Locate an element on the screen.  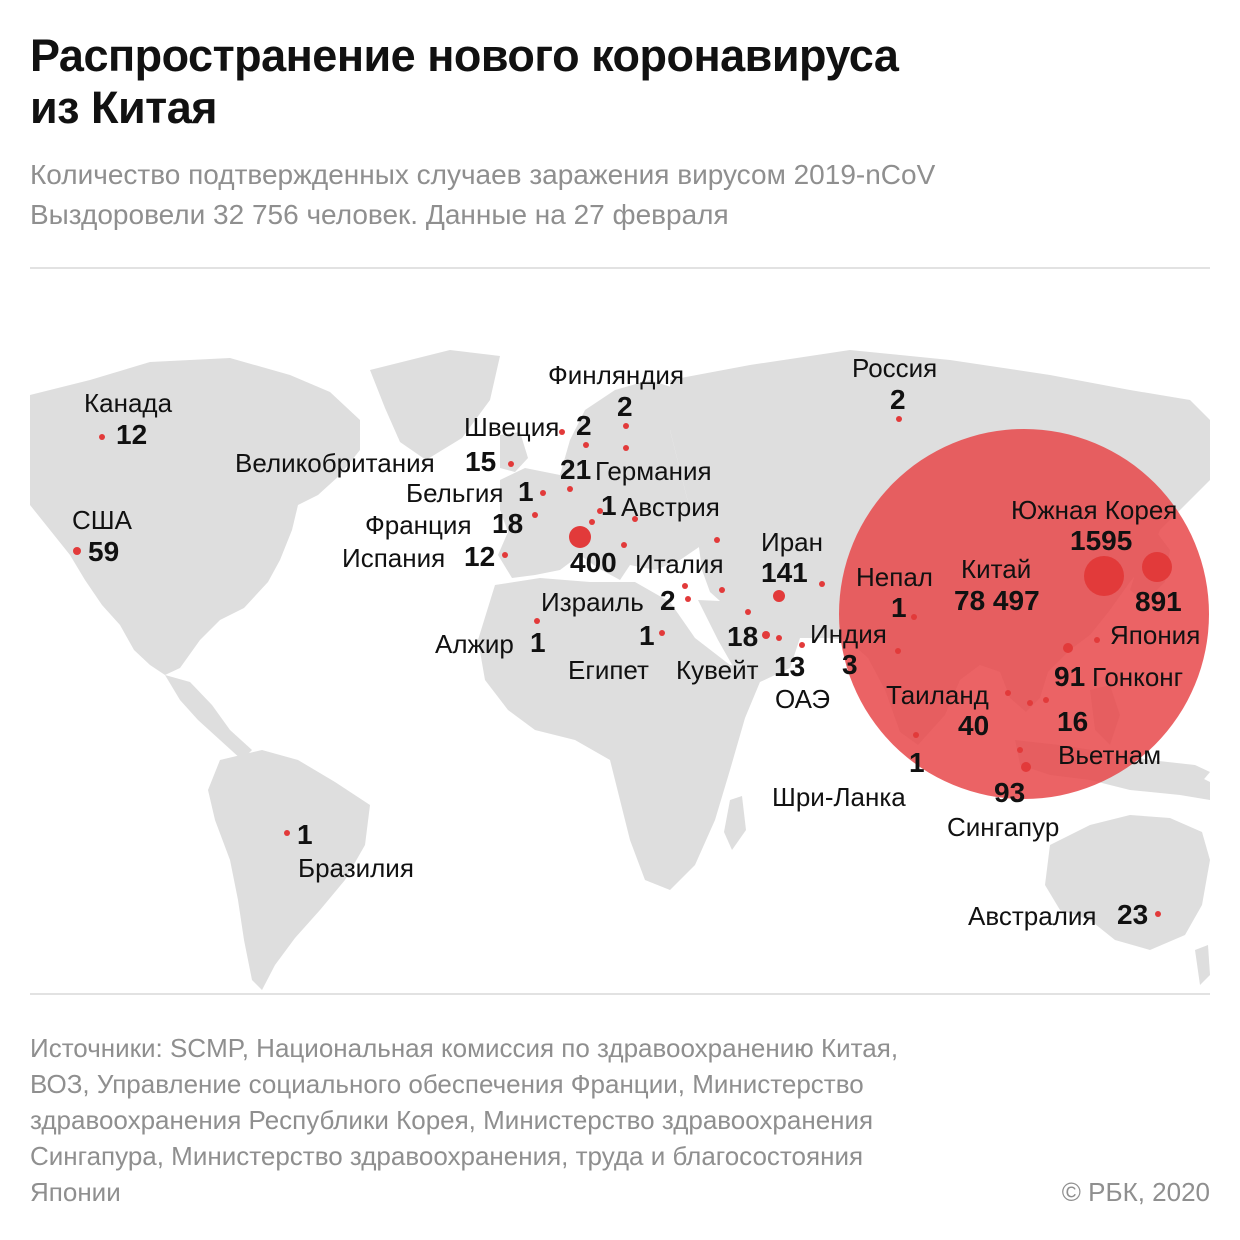
vietnam-label: Вьетнам is located at coordinates (1110, 755).